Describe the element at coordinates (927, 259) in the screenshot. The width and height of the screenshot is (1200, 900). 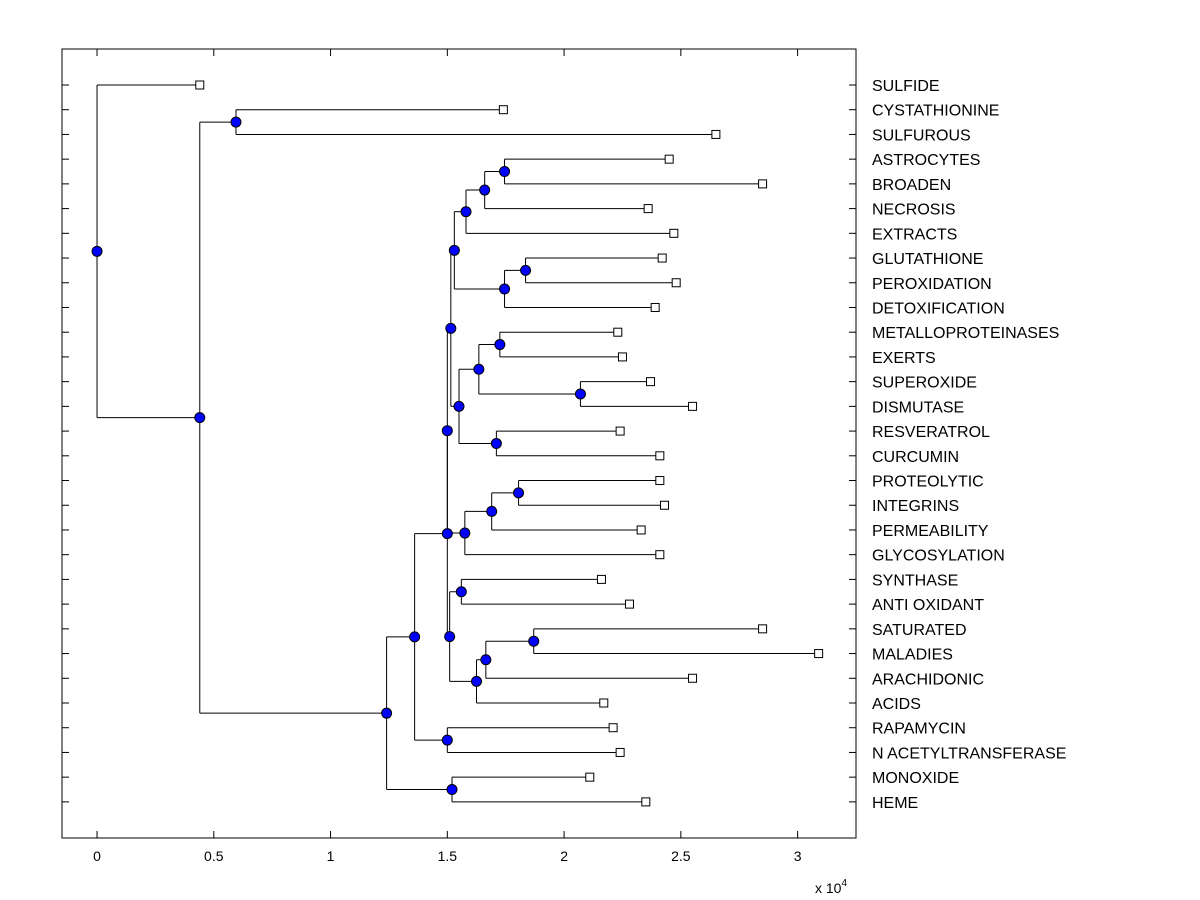
I see `leaf-label: GLUTATHIONE` at that location.